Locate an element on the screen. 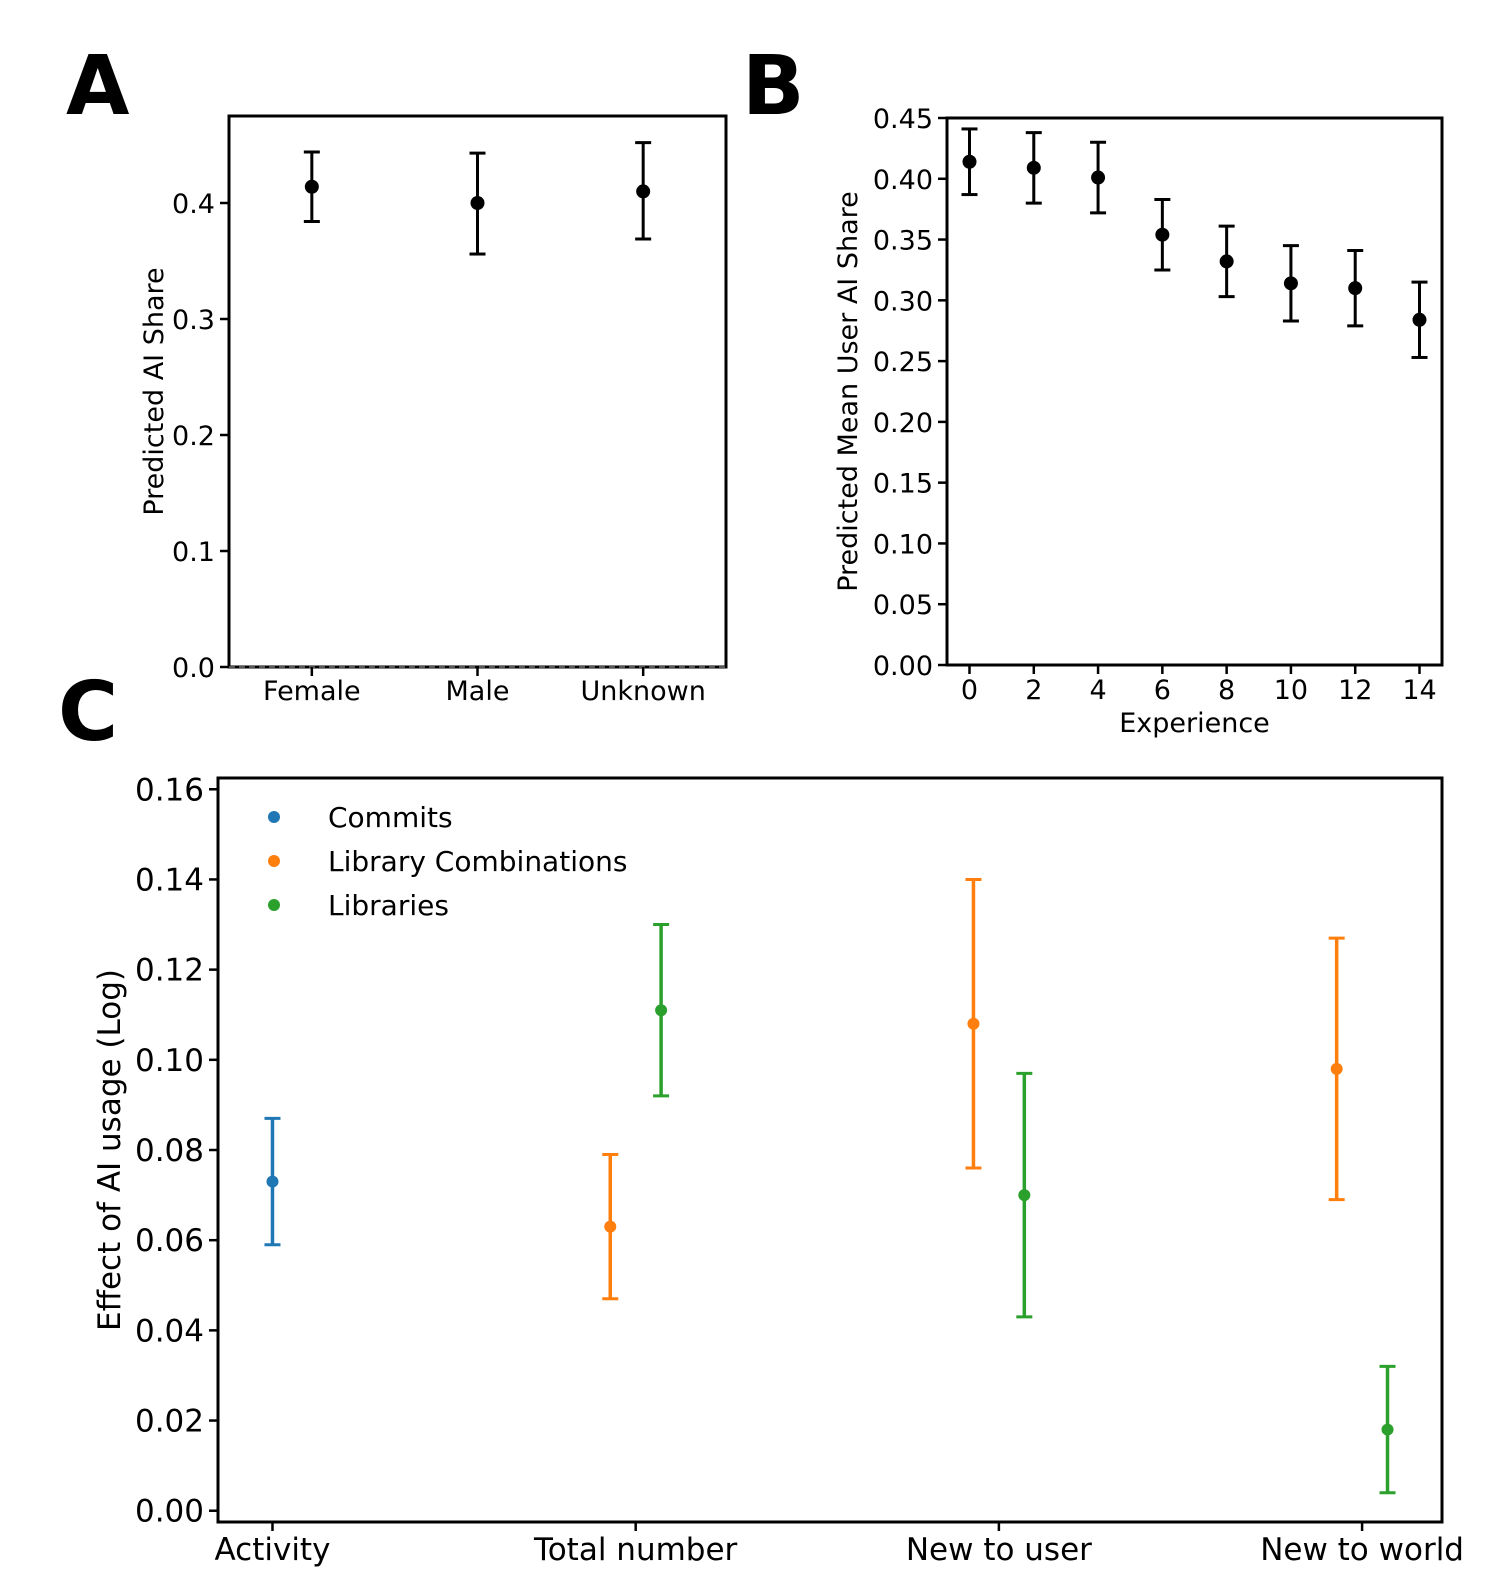  panel-b-x-tick-label: 0 is located at coordinates (969, 690).